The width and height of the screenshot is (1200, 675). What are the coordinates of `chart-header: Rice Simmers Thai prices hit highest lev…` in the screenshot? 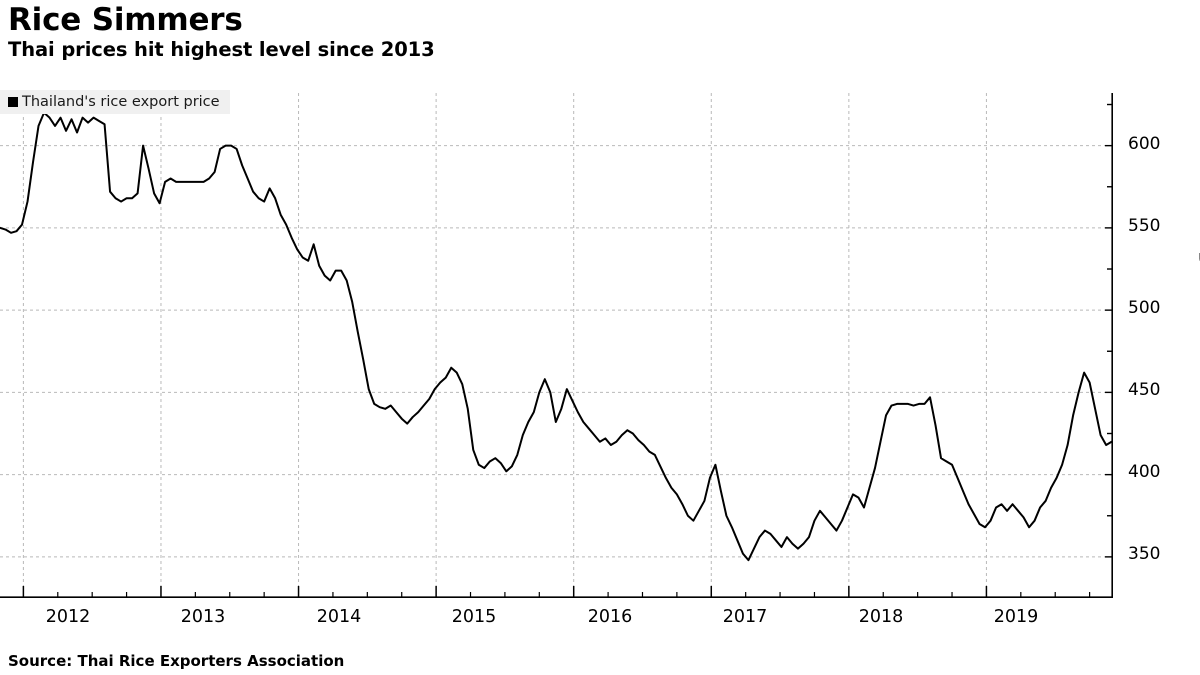 It's located at (598, 32).